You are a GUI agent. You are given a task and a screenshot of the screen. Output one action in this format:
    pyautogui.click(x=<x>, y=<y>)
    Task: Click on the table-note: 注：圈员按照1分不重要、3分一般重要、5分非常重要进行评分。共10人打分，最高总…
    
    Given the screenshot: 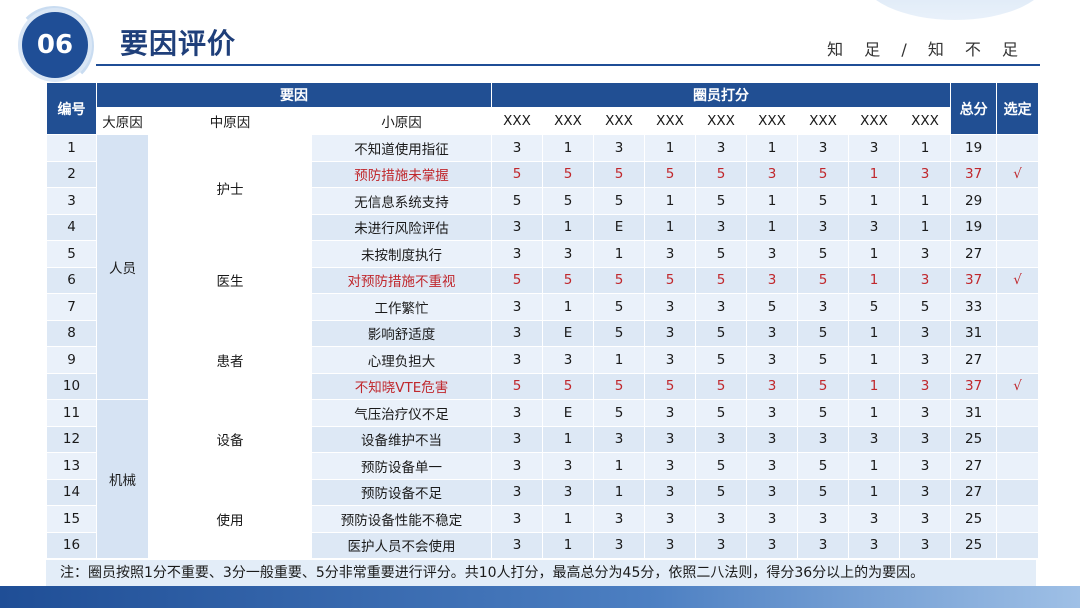 What is the action you would take?
    pyautogui.click(x=541, y=573)
    